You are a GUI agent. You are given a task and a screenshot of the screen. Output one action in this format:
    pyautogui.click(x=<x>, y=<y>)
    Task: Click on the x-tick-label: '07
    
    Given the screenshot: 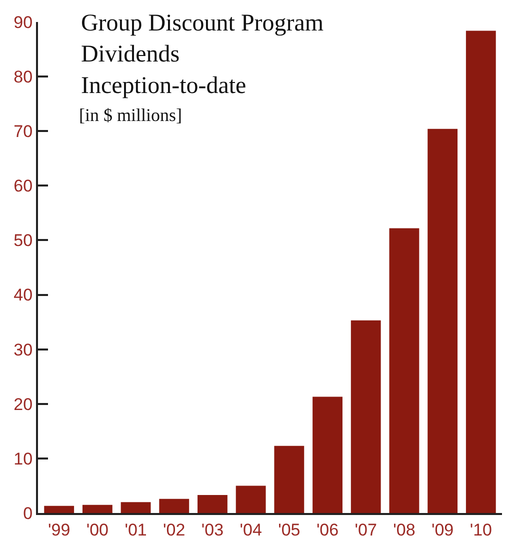 What is the action you would take?
    pyautogui.click(x=365, y=530)
    